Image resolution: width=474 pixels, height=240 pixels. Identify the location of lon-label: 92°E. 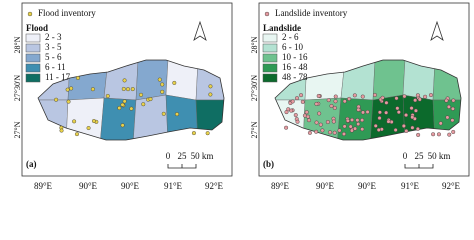
(451, 186).